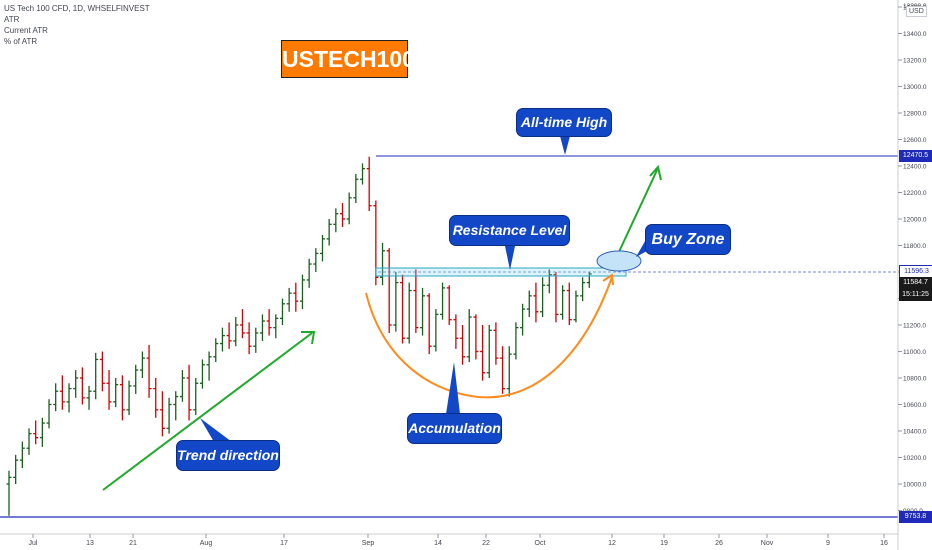  What do you see at coordinates (915, 140) in the screenshot?
I see `price-tick-label: 12600.0` at bounding box center [915, 140].